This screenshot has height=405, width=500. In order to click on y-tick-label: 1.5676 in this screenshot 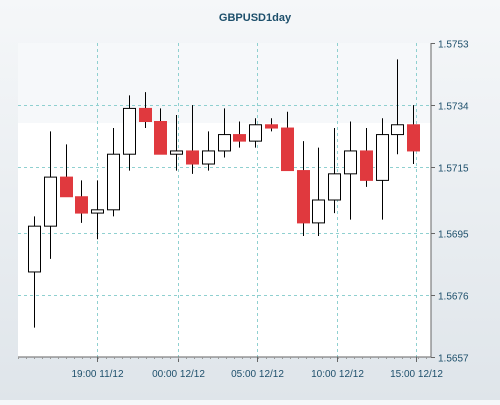, I will do `click(453, 297)`.